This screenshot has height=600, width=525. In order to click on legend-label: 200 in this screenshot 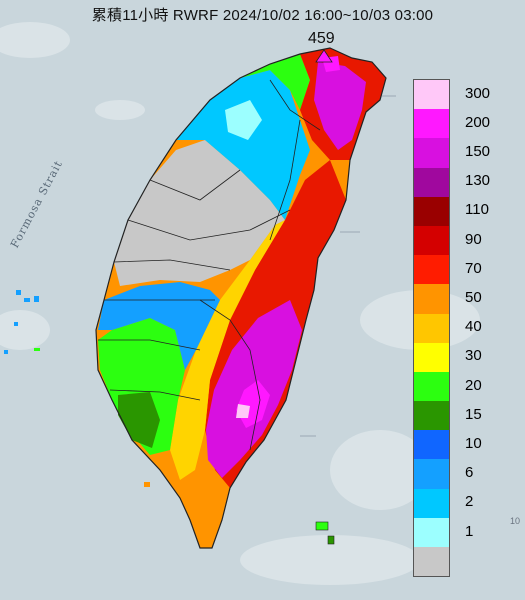, I will do `click(478, 122)`.